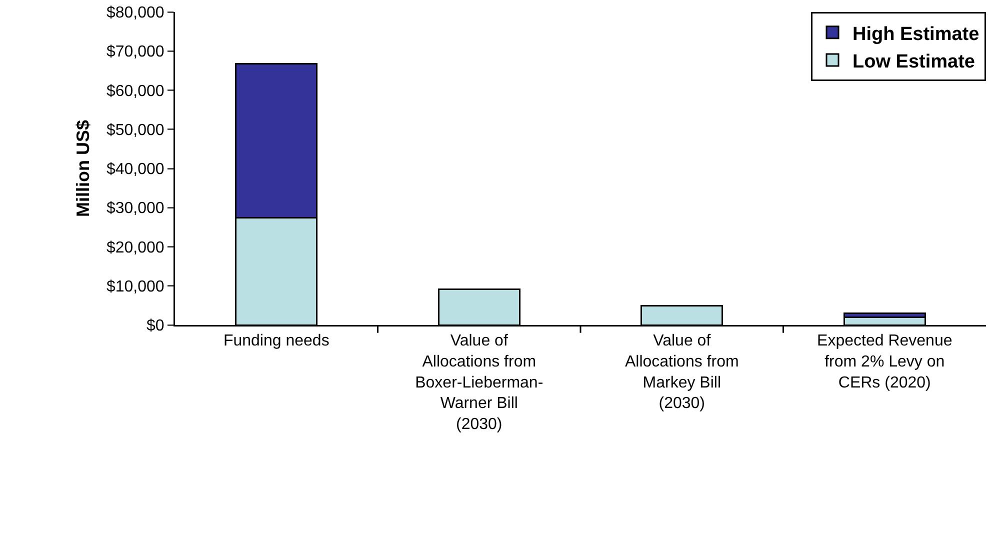 This screenshot has height=559, width=996. I want to click on y-tick-label: $10,000, so click(135, 287).